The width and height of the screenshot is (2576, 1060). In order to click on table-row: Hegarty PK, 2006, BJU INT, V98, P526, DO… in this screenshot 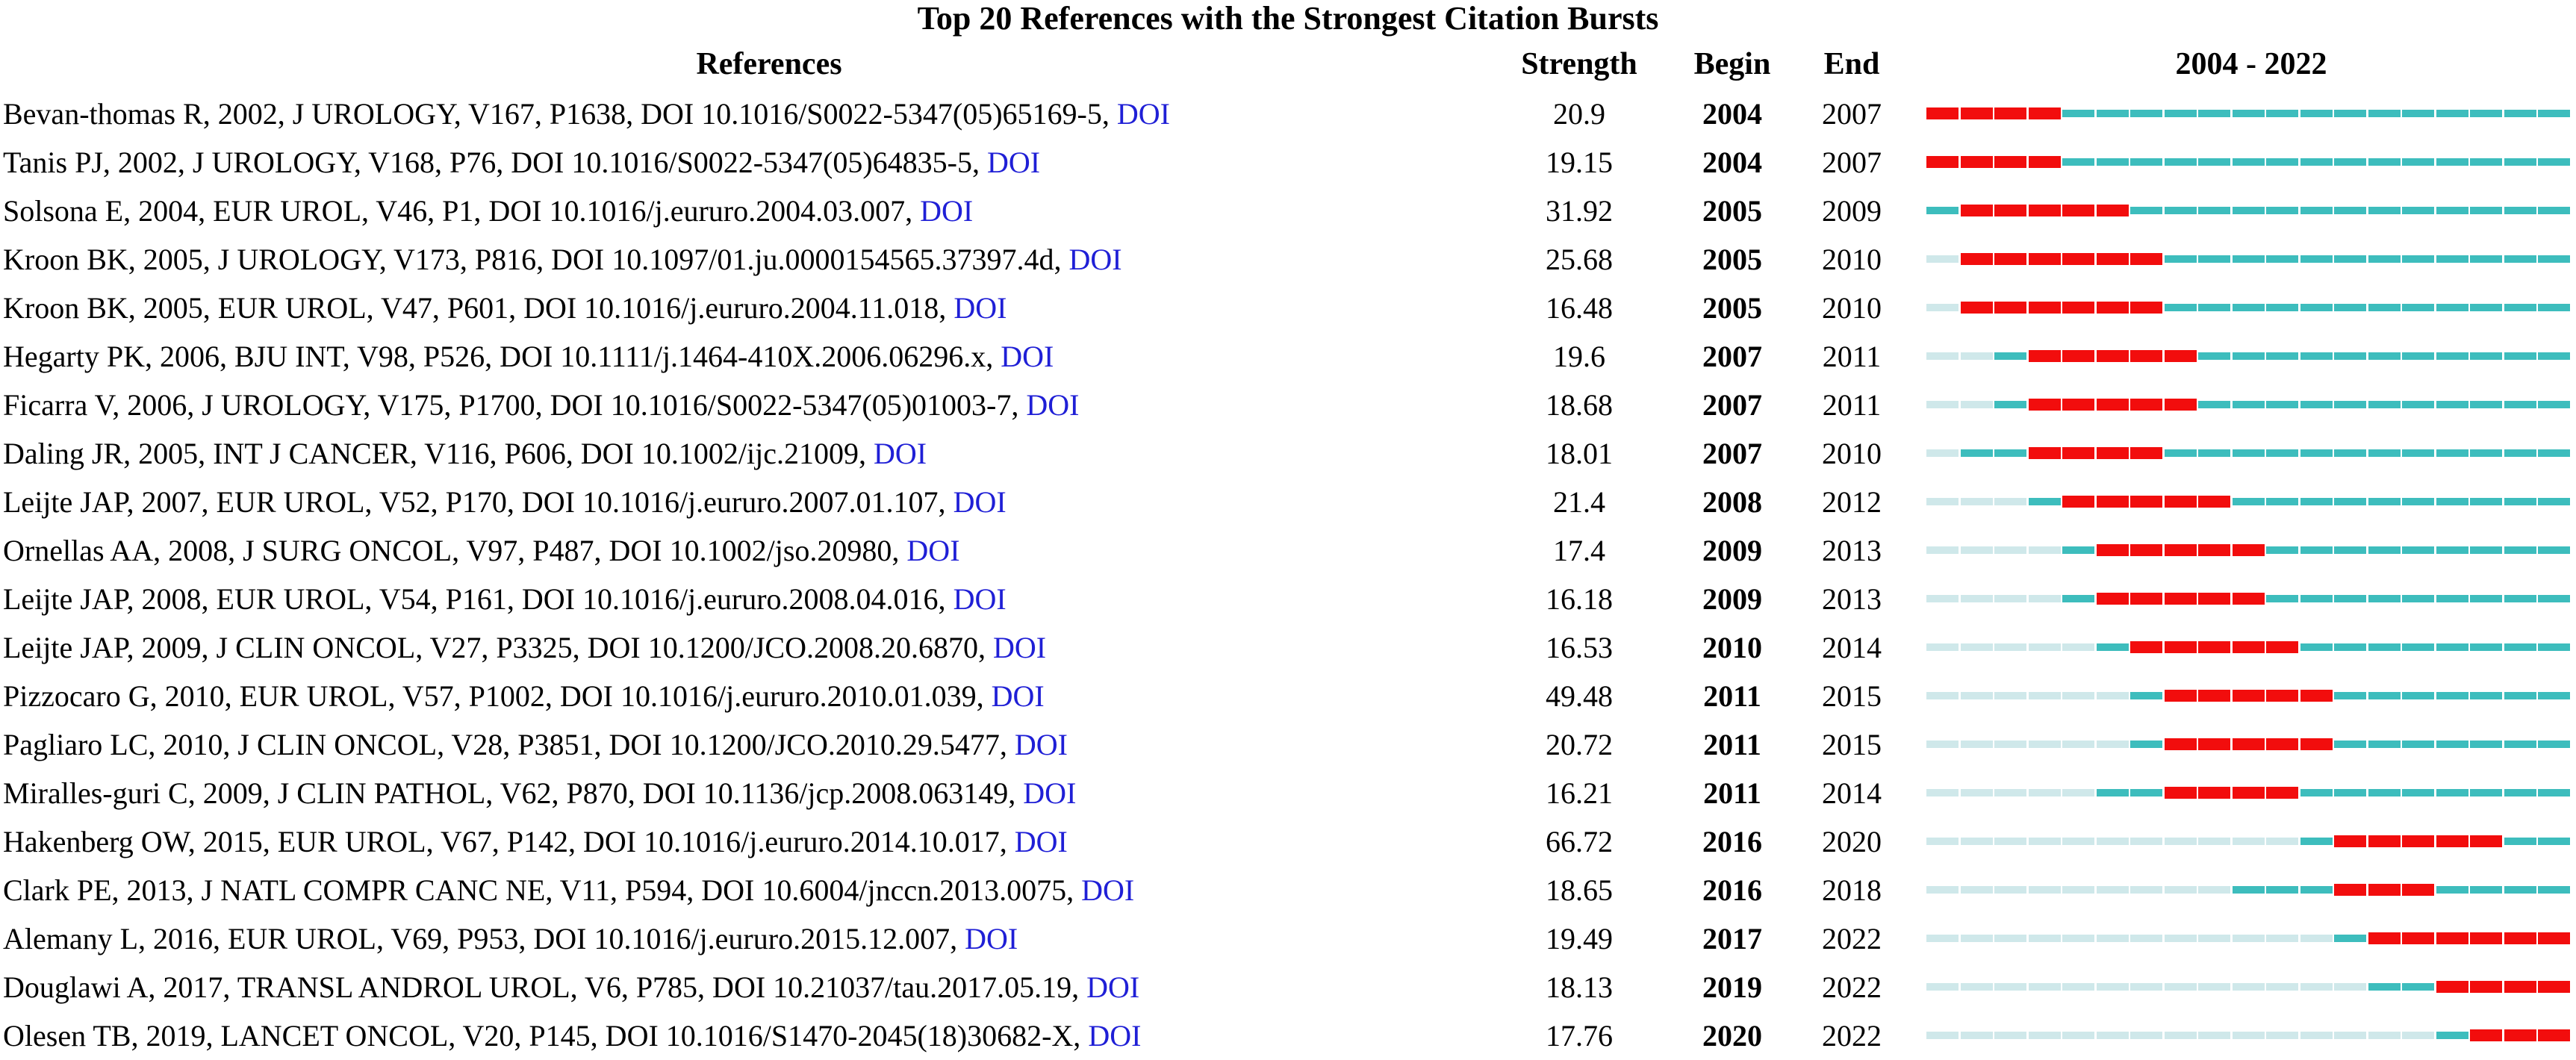, I will do `click(1288, 356)`.